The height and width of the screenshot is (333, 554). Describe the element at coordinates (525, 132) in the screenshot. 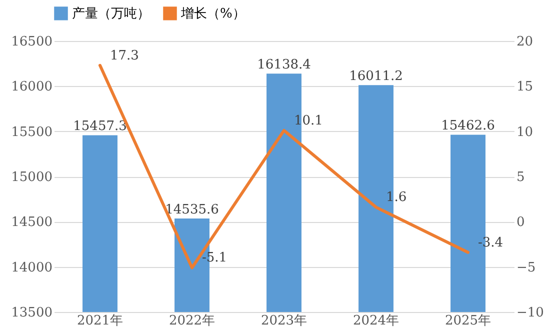

I see `y2-tick-label: 10` at that location.